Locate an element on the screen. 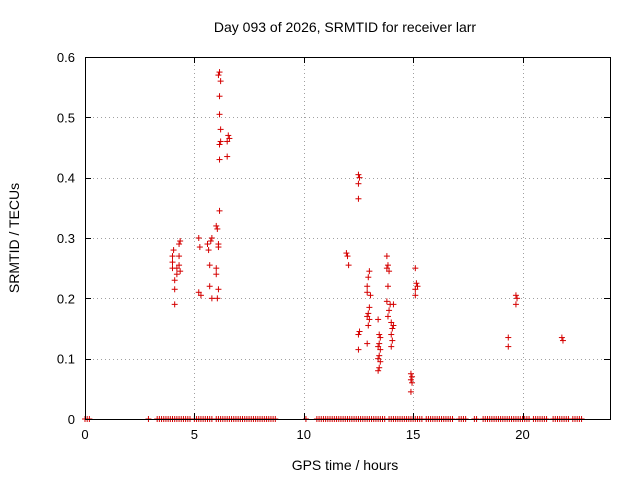 The width and height of the screenshot is (640, 480). x-tick-label: 5 is located at coordinates (194, 434).